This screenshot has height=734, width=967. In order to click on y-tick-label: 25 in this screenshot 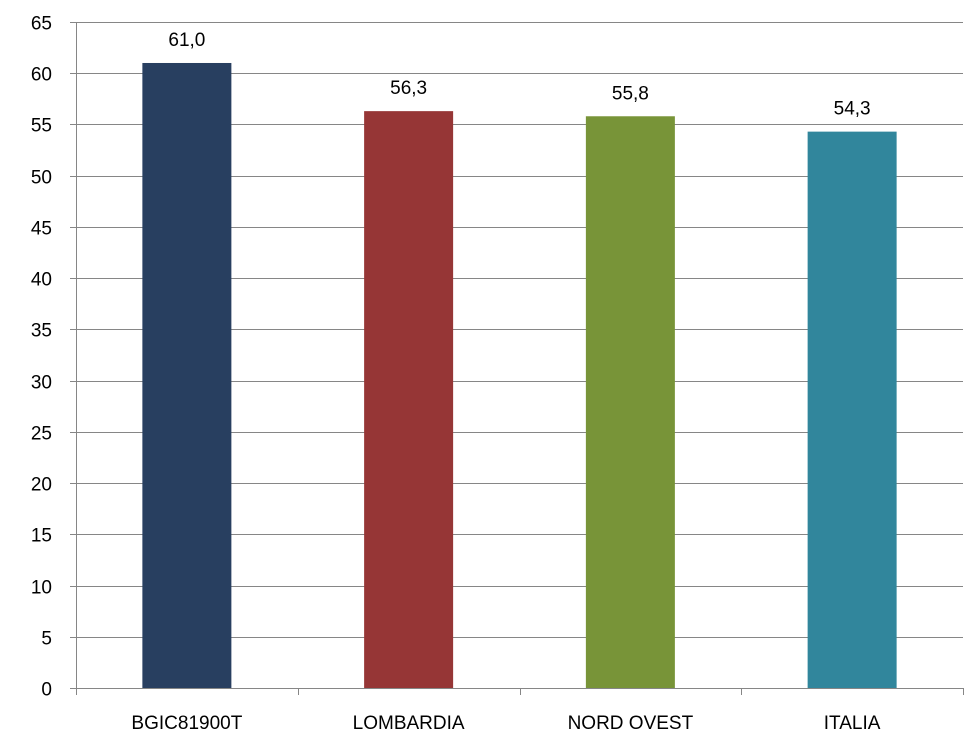, I will do `click(41, 434)`.